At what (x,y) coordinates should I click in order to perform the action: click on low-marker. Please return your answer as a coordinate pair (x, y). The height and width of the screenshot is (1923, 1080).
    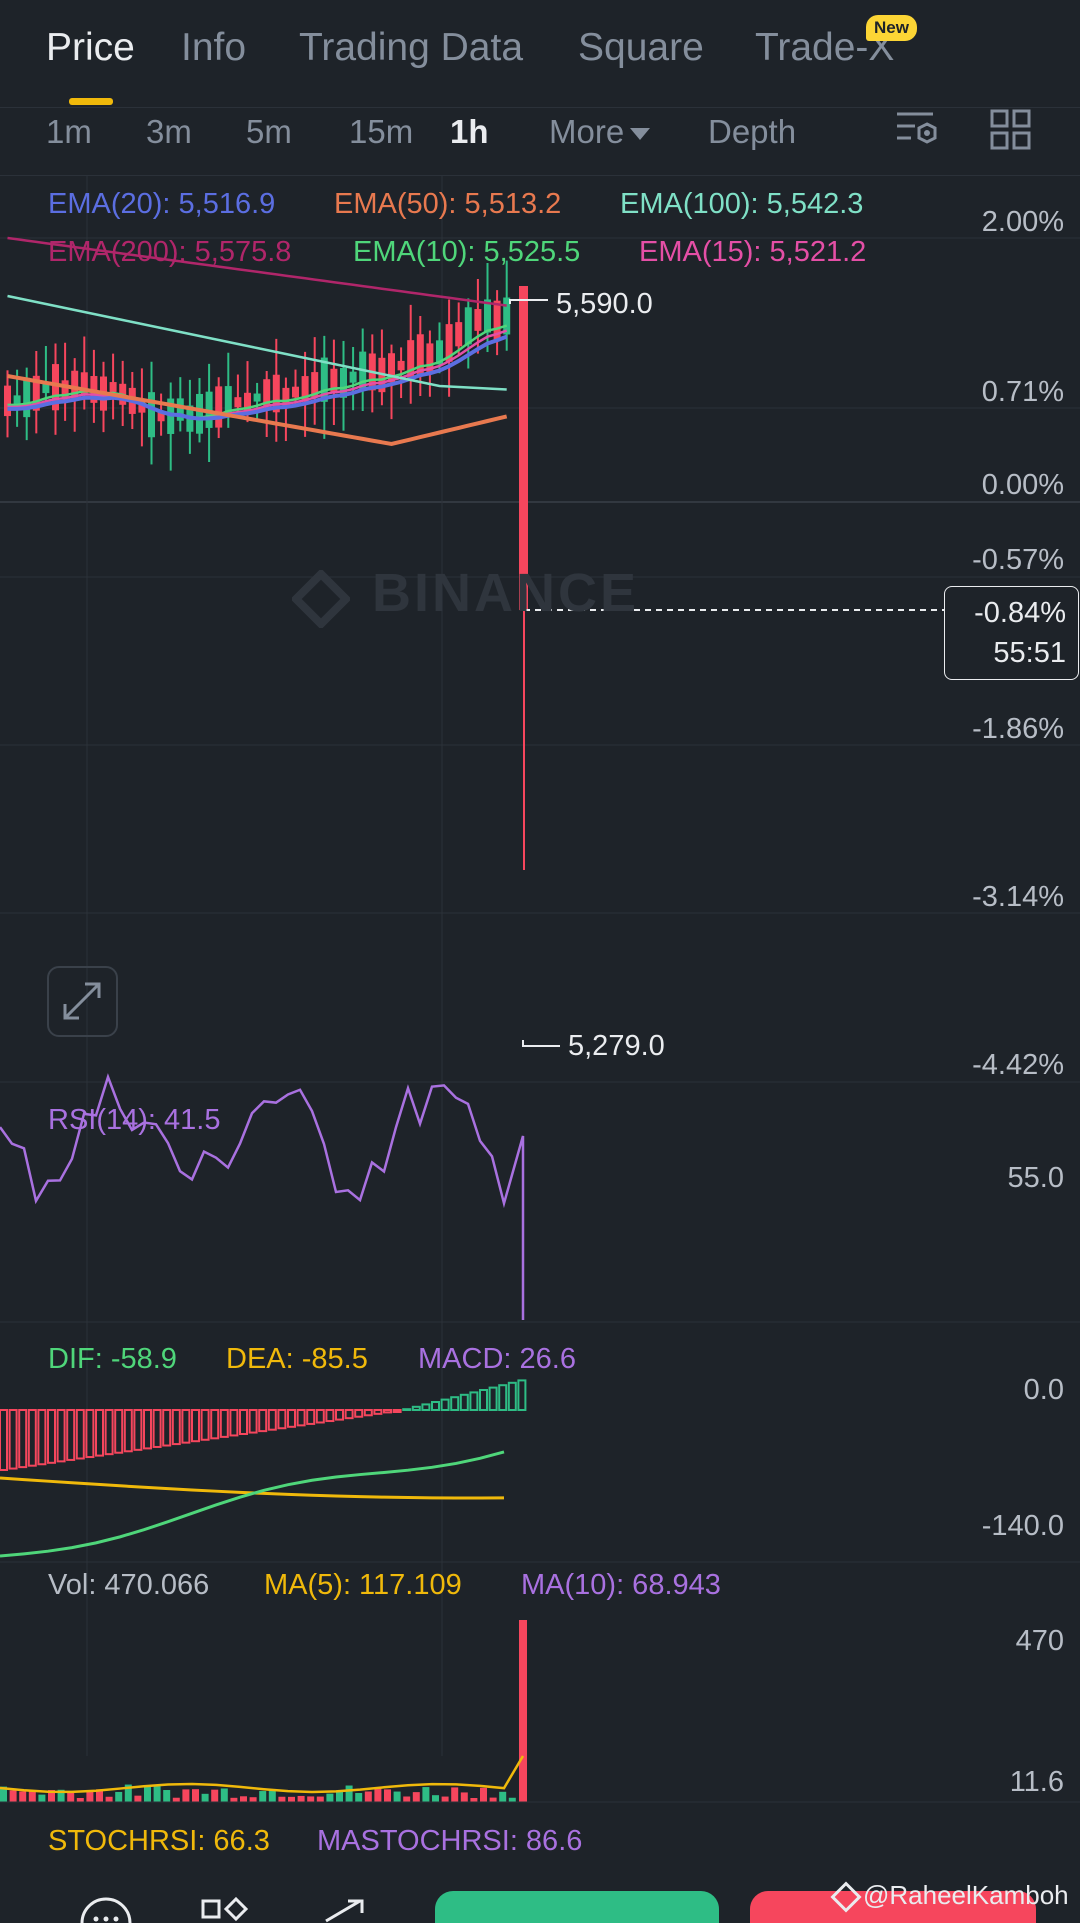
    Looking at the image, I should click on (541, 1043).